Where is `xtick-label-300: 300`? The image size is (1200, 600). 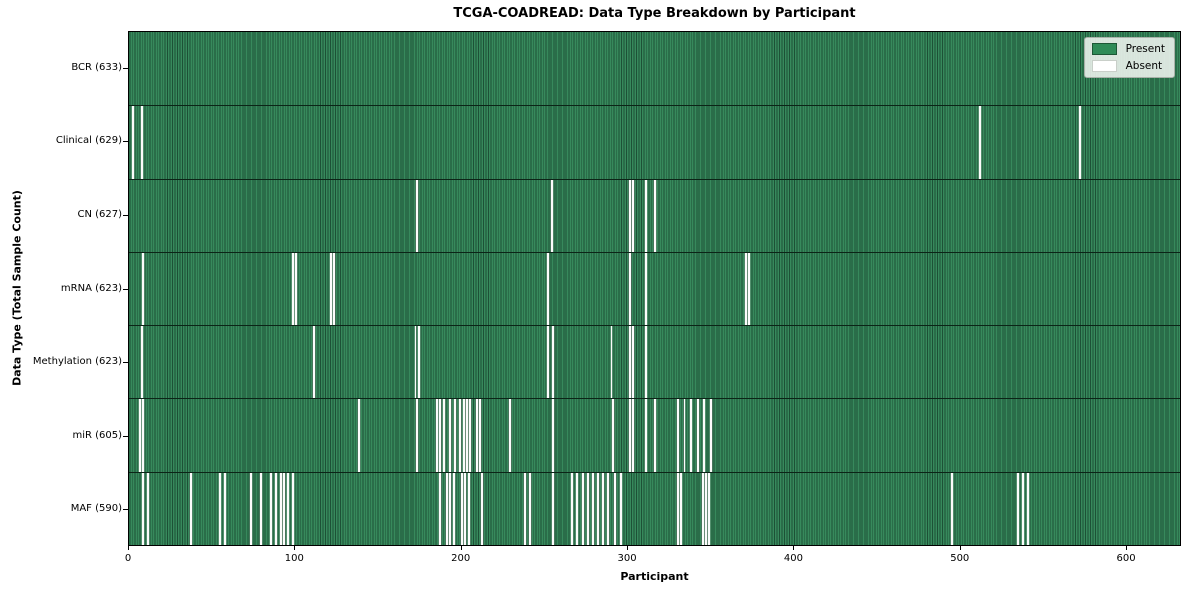 xtick-label-300: 300 is located at coordinates (627, 558).